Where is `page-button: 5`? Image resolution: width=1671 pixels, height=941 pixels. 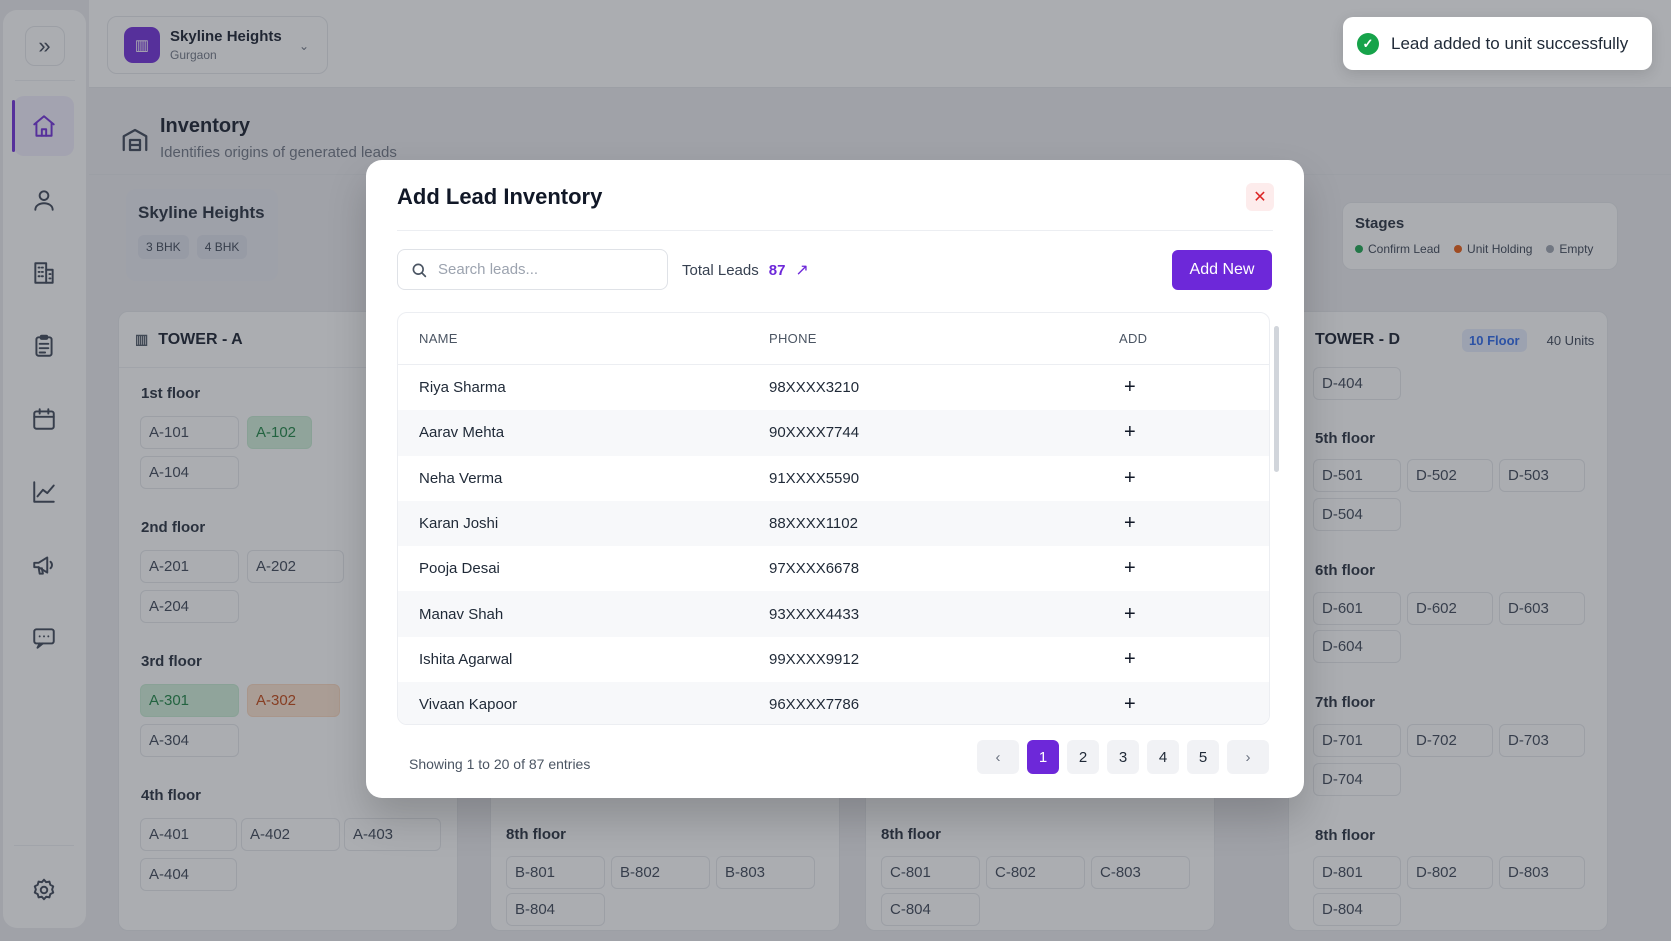
page-button: 5 is located at coordinates (1203, 757).